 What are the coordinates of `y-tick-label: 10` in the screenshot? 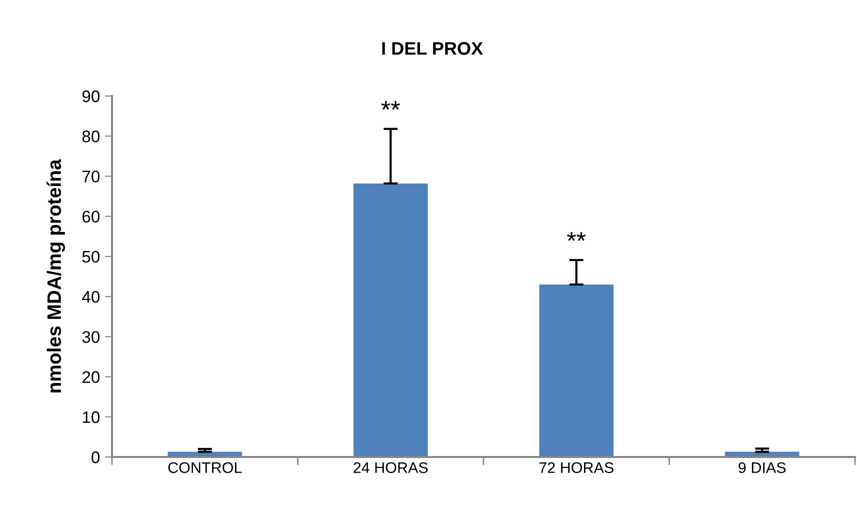 It's located at (91, 417).